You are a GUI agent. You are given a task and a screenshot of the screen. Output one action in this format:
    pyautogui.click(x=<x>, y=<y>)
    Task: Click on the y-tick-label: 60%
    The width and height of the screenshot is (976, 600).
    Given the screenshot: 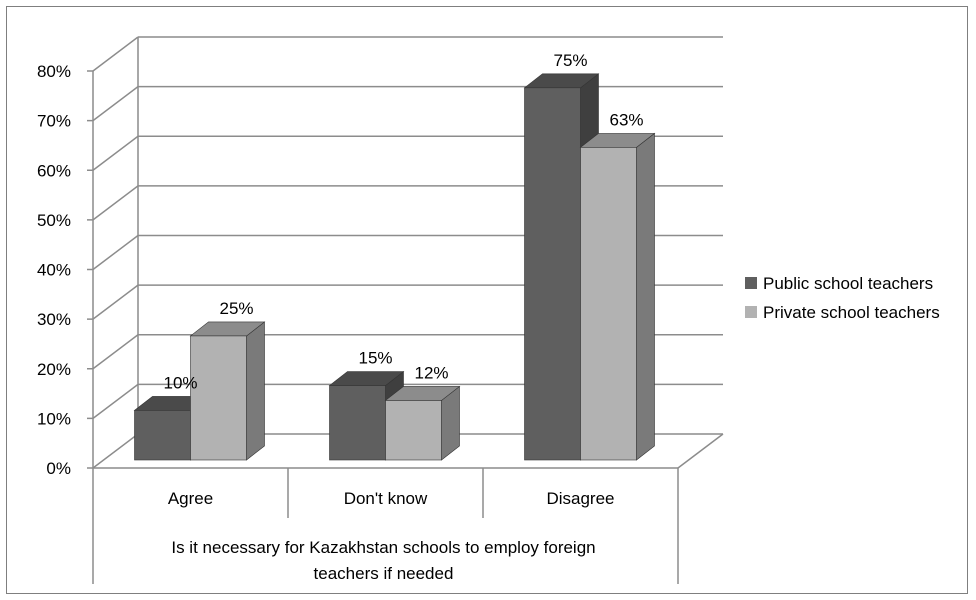 What is the action you would take?
    pyautogui.click(x=54, y=170)
    